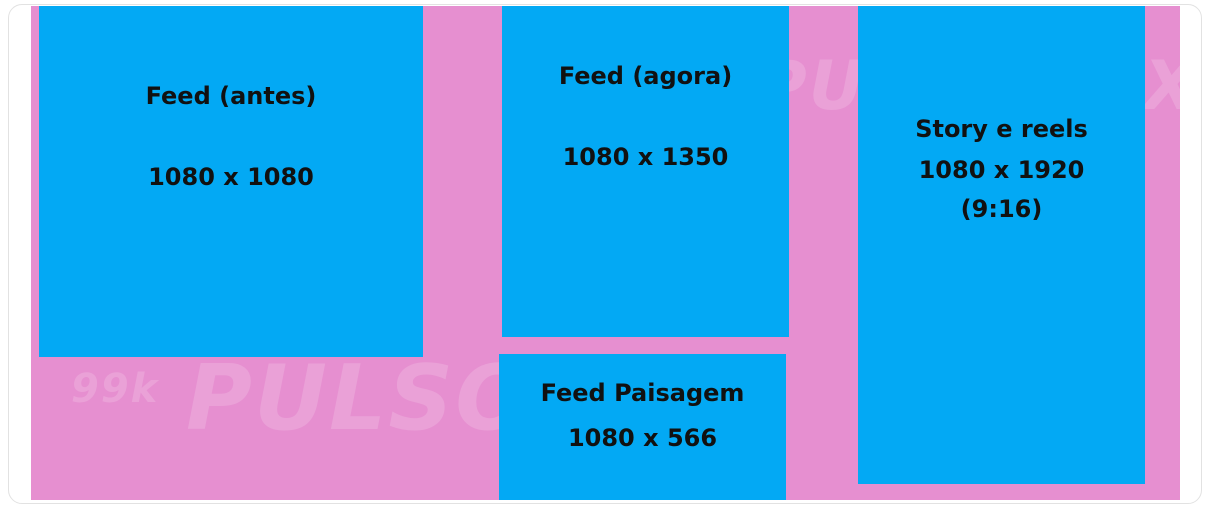 The height and width of the screenshot is (512, 1212). I want to click on box-label: (9:16), so click(1001, 209).